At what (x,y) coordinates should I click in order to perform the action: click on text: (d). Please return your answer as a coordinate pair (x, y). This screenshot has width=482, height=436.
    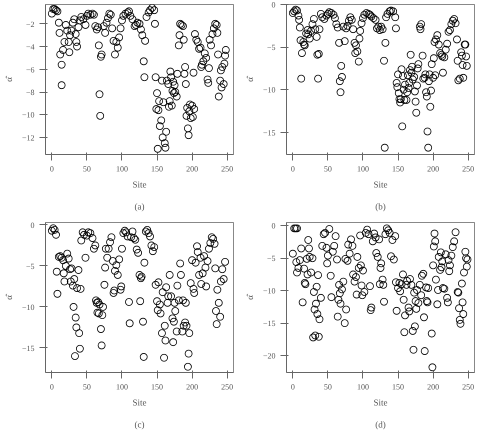
    Looking at the image, I should click on (380, 425).